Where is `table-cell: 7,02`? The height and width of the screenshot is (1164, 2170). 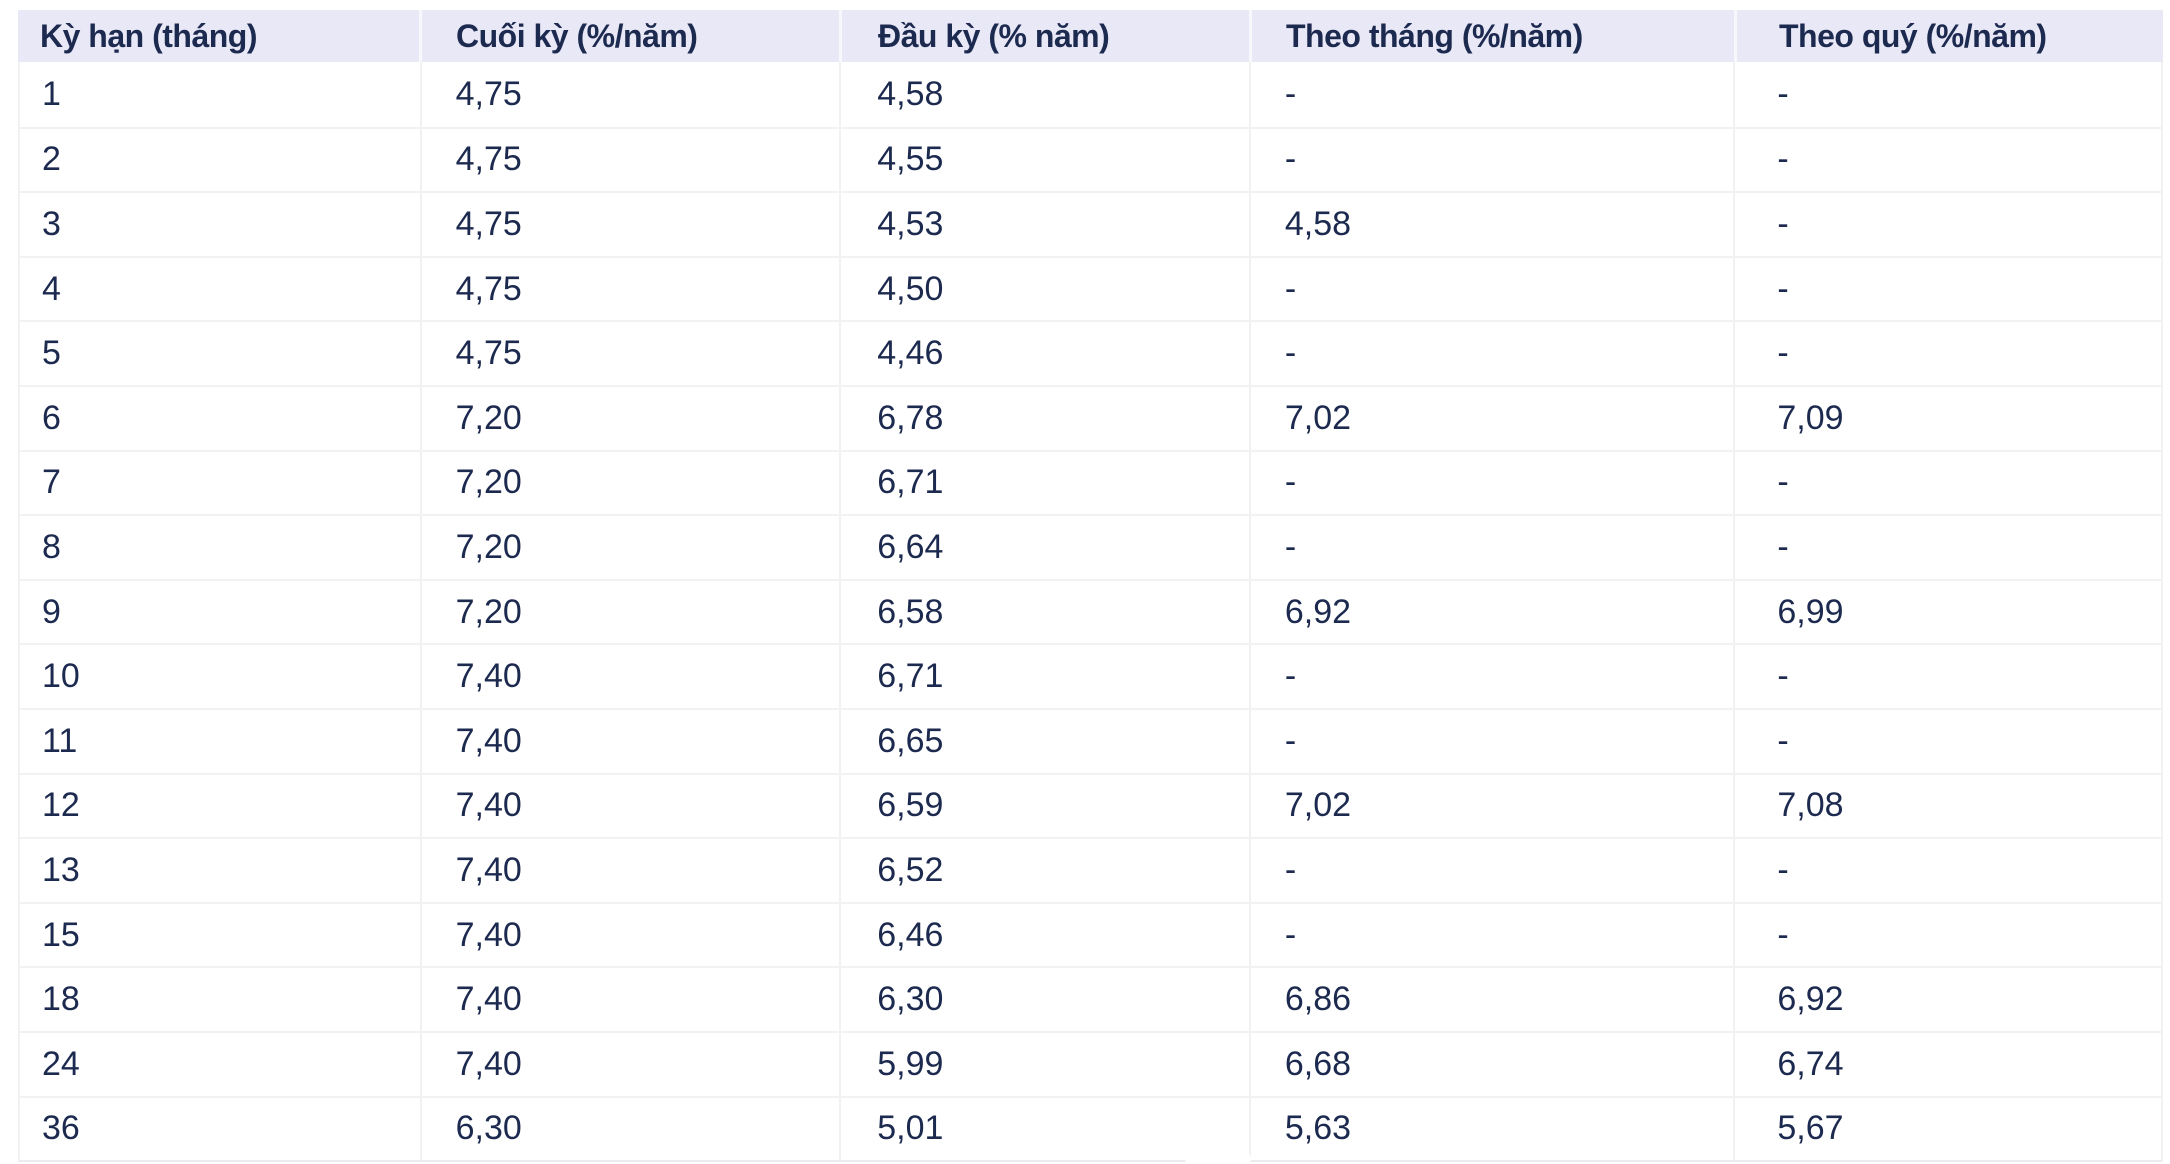
table-cell: 7,02 is located at coordinates (1493, 418).